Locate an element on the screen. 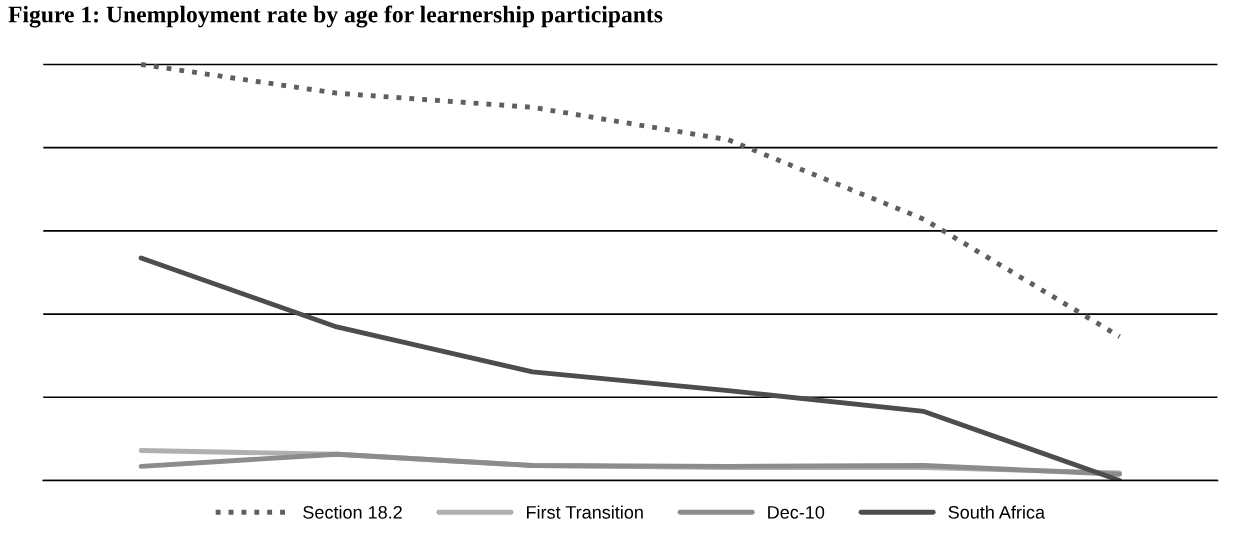  legend-label: Dec-10 is located at coordinates (796, 512).